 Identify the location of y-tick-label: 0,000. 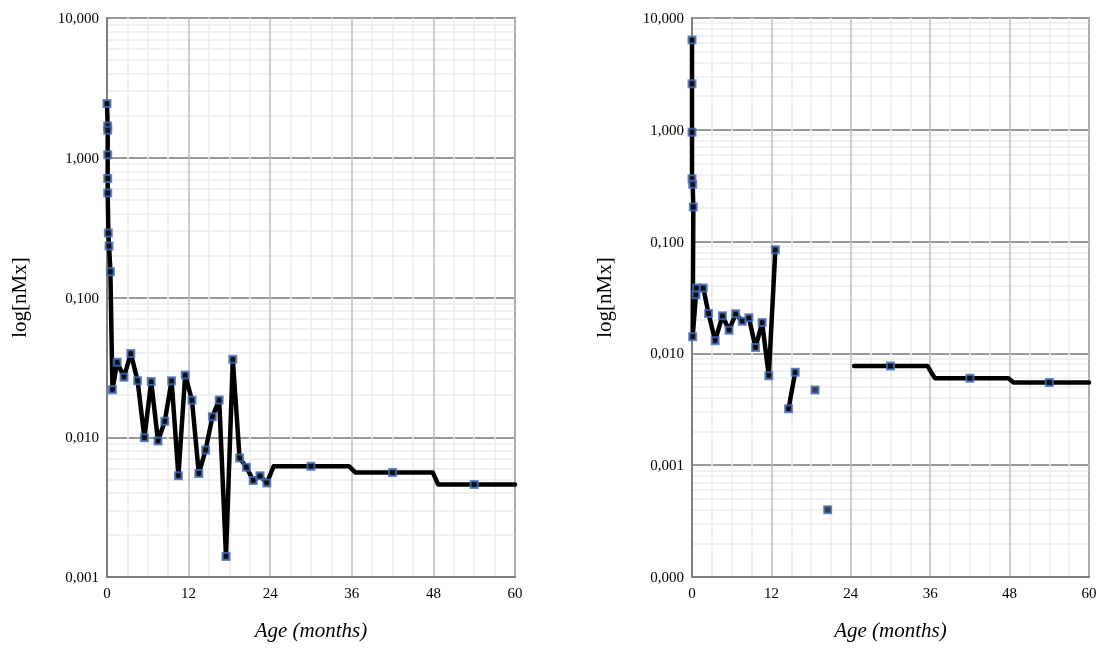
(667, 577).